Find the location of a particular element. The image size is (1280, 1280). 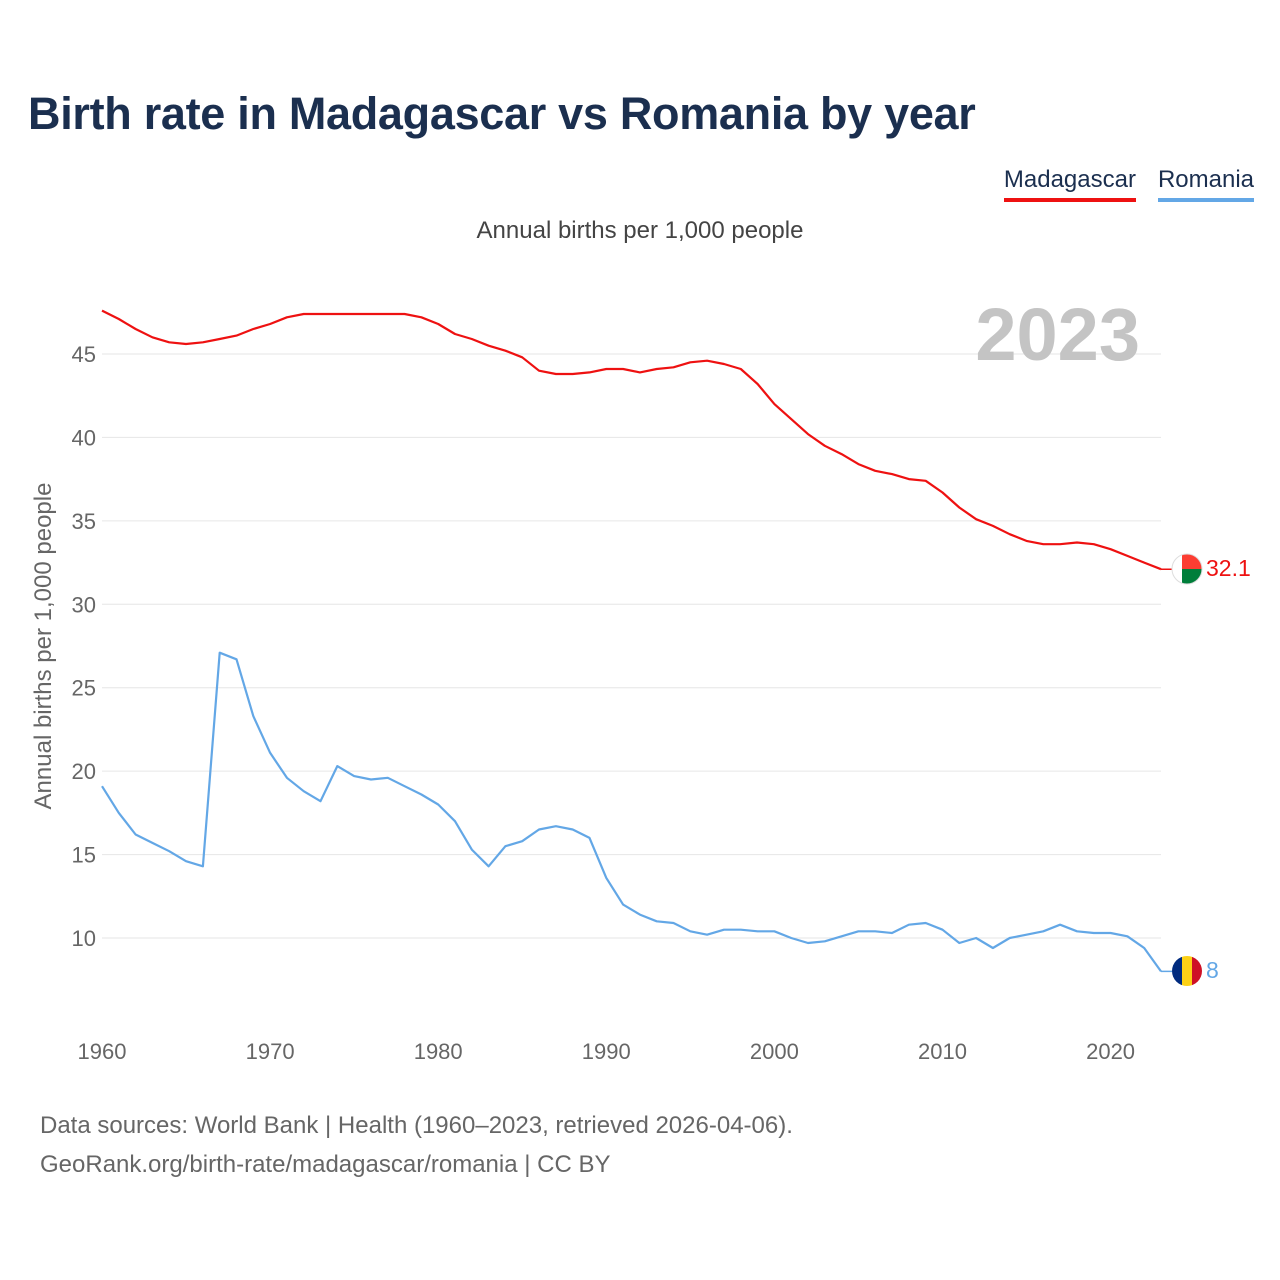

y-tick-label: 40 is located at coordinates (84, 437).